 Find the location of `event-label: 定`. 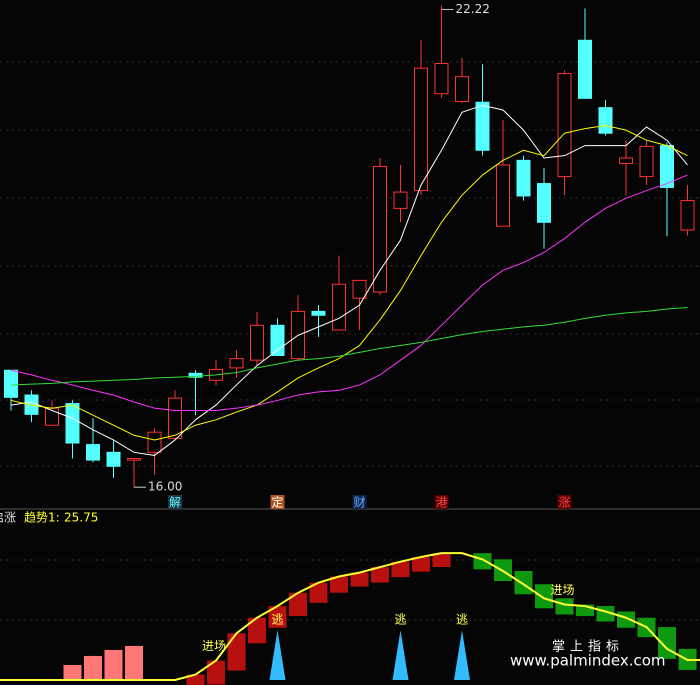

event-label: 定 is located at coordinates (277, 502).